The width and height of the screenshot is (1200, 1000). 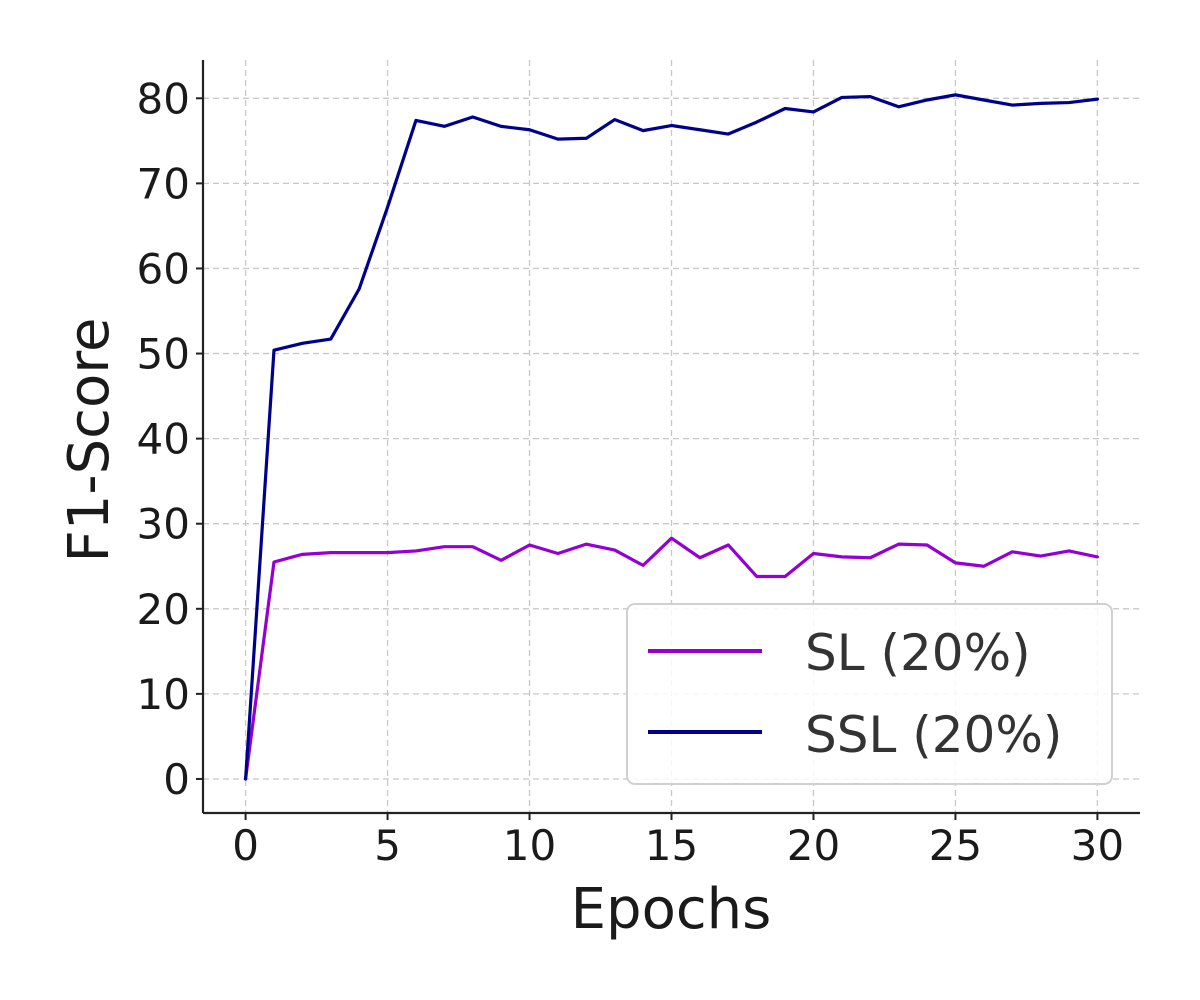 I want to click on legend-label-ssl: SSL (20%), so click(x=933, y=735).